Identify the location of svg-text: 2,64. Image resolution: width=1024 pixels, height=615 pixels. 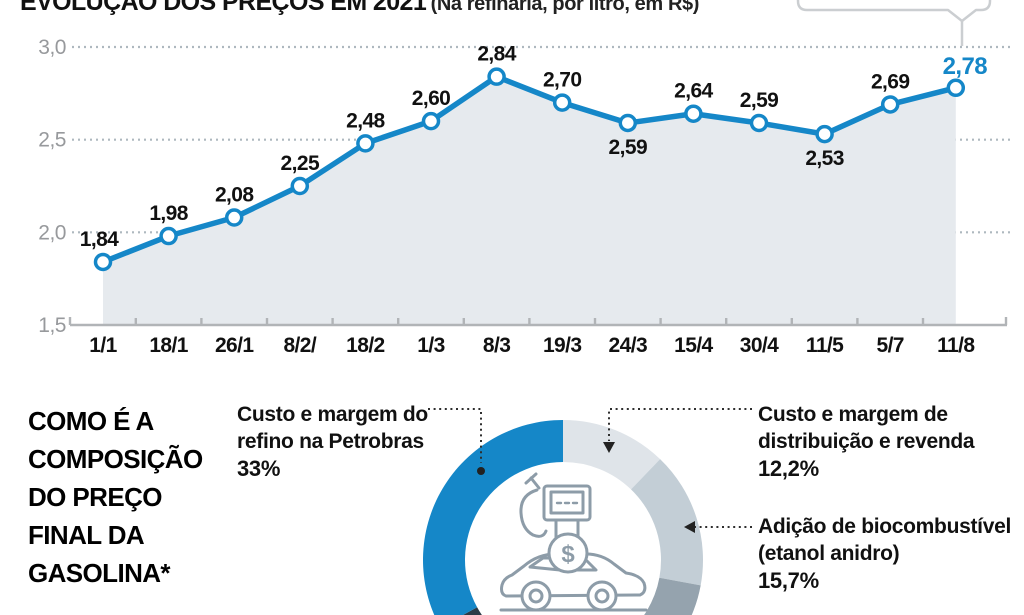
(693, 91).